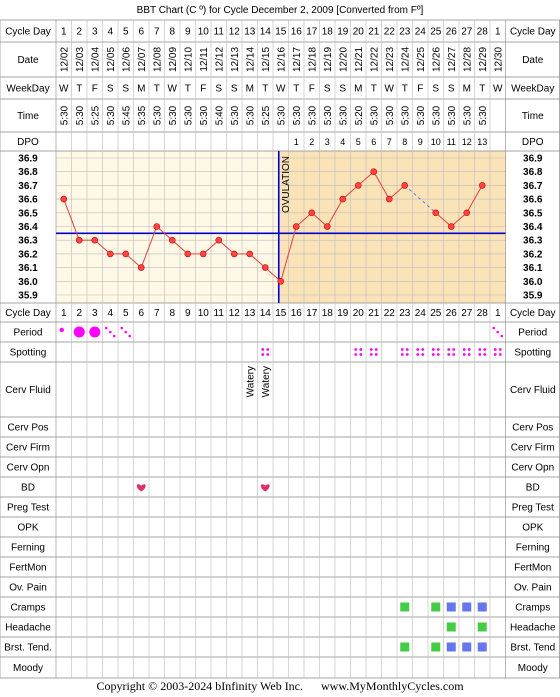  Describe the element at coordinates (498, 313) in the screenshot. I see `cycle-day-number: 1` at that location.